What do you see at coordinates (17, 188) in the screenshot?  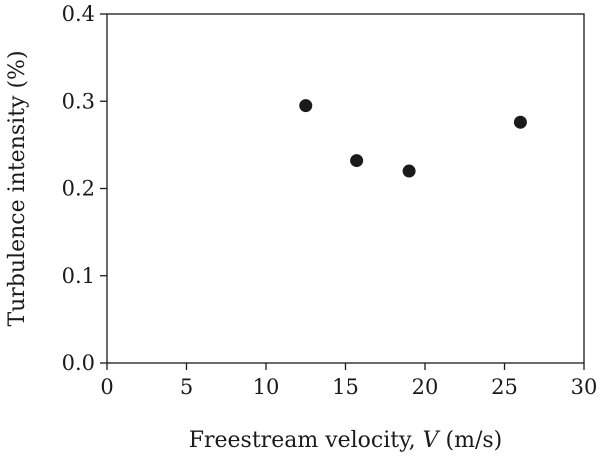 I see `y-axis-title: Turbulence intensity (%)` at bounding box center [17, 188].